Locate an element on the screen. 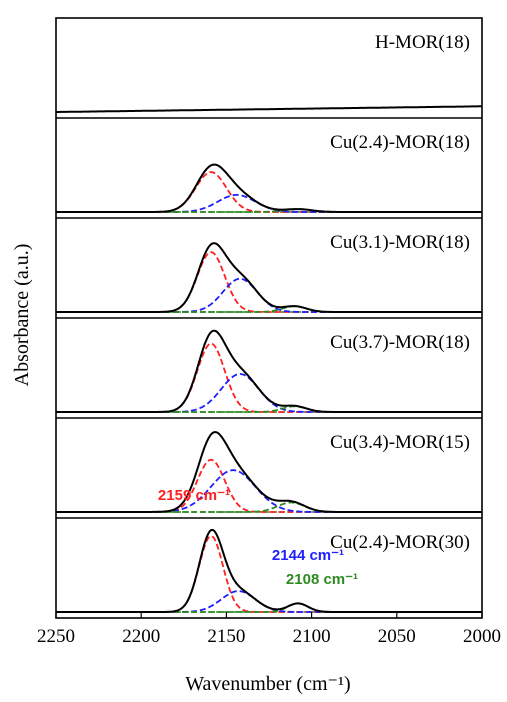 The image size is (507, 702). panel: Cu(2.4)-MOR(18) is located at coordinates (269, 172).